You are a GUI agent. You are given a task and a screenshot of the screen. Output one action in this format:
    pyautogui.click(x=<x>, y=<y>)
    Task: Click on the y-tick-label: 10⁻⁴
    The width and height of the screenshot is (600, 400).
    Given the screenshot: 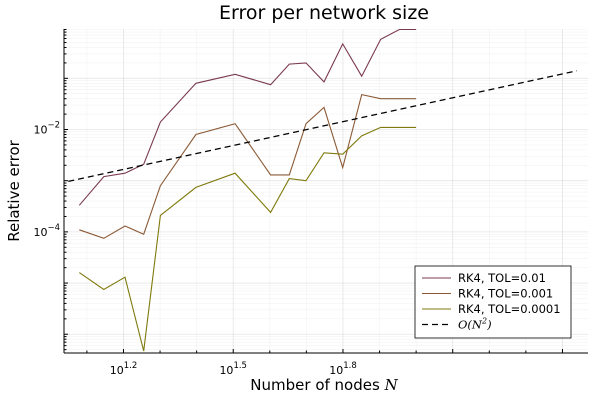 What is the action you would take?
    pyautogui.click(x=46, y=231)
    